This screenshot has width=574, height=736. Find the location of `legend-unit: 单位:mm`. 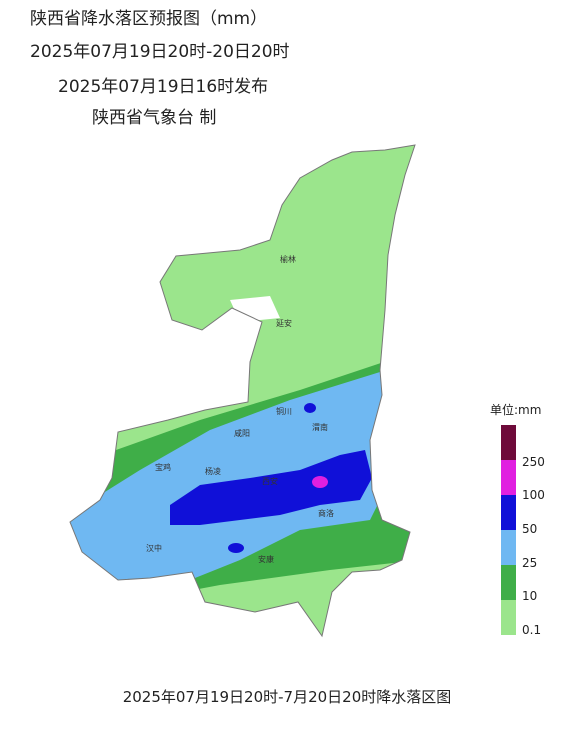

legend-unit: 单位:mm is located at coordinates (515, 409).